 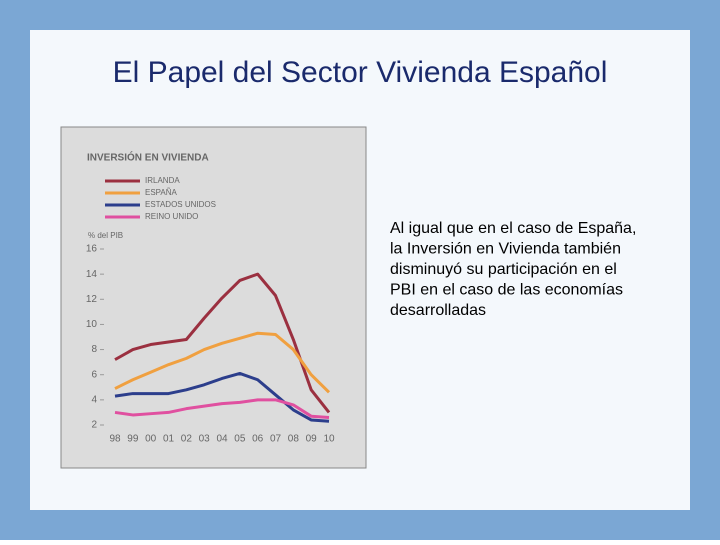 What do you see at coordinates (222, 439) in the screenshot?
I see `x-tick-label: 04` at bounding box center [222, 439].